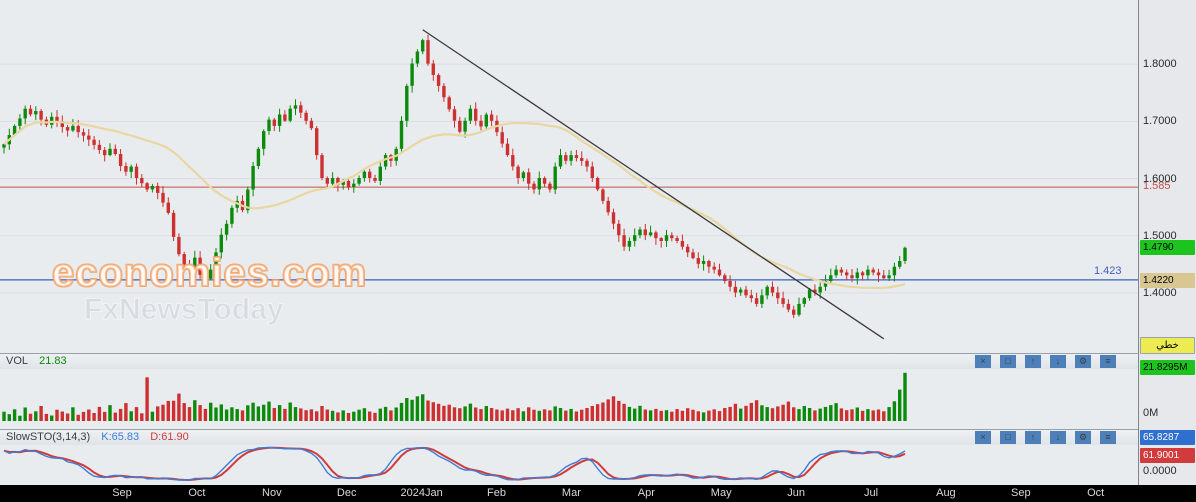 The width and height of the screenshot is (1196, 502). Describe the element at coordinates (1160, 64) in the screenshot. I see `price-tick-label: 1.8000` at that location.